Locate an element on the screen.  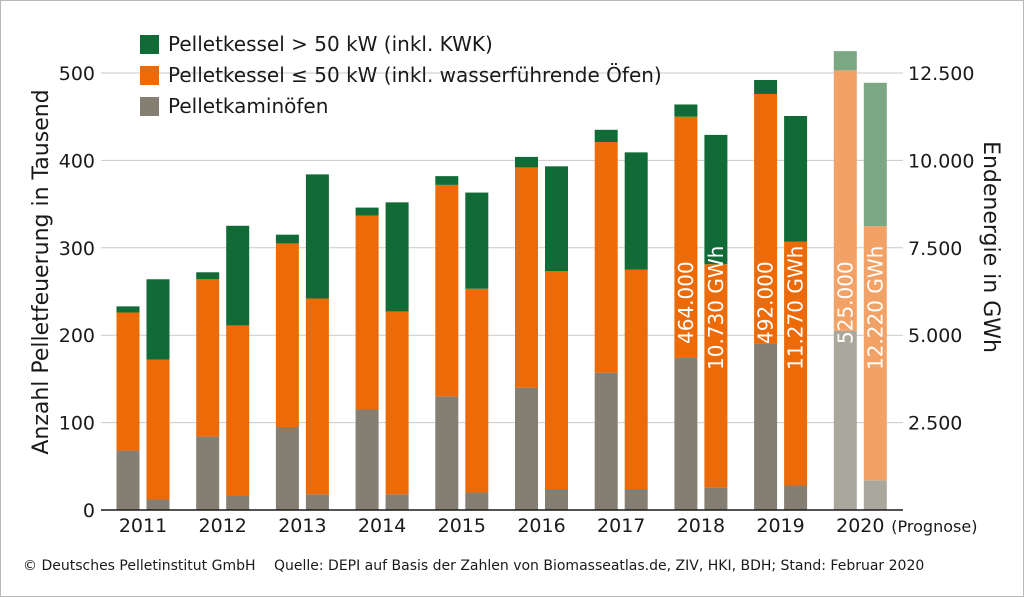
annotation-energy: 11.270 GWh is located at coordinates (796, 308).